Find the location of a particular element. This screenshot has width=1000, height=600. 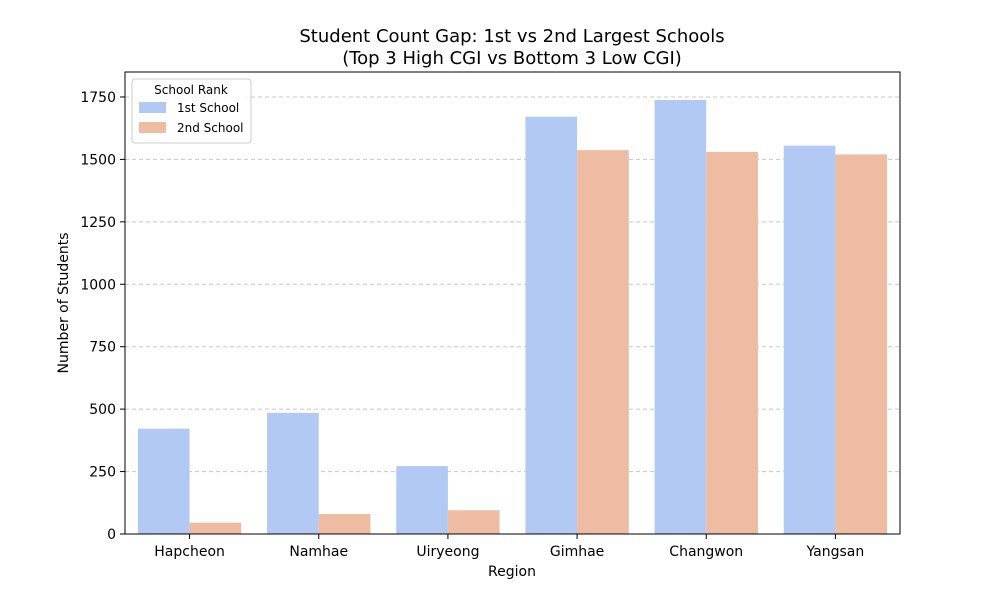

y-tick-label: 1000 is located at coordinates (98, 285).